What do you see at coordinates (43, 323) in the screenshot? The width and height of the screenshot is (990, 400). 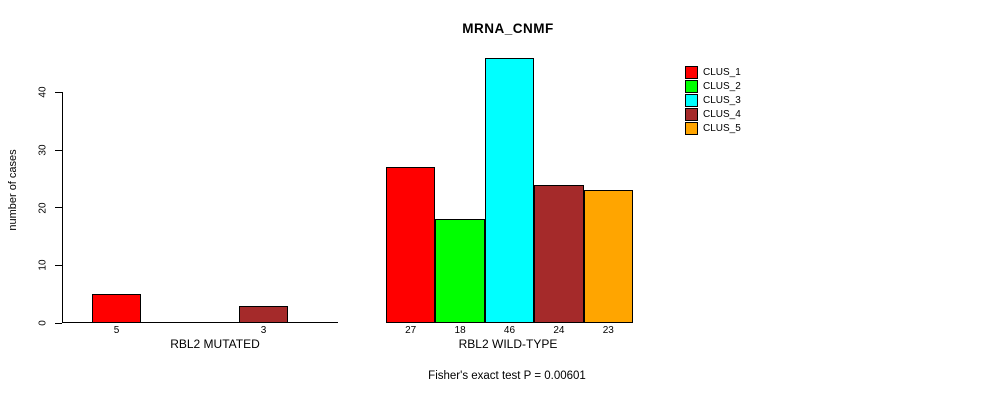 I see `y-tick-label-0: 0` at bounding box center [43, 323].